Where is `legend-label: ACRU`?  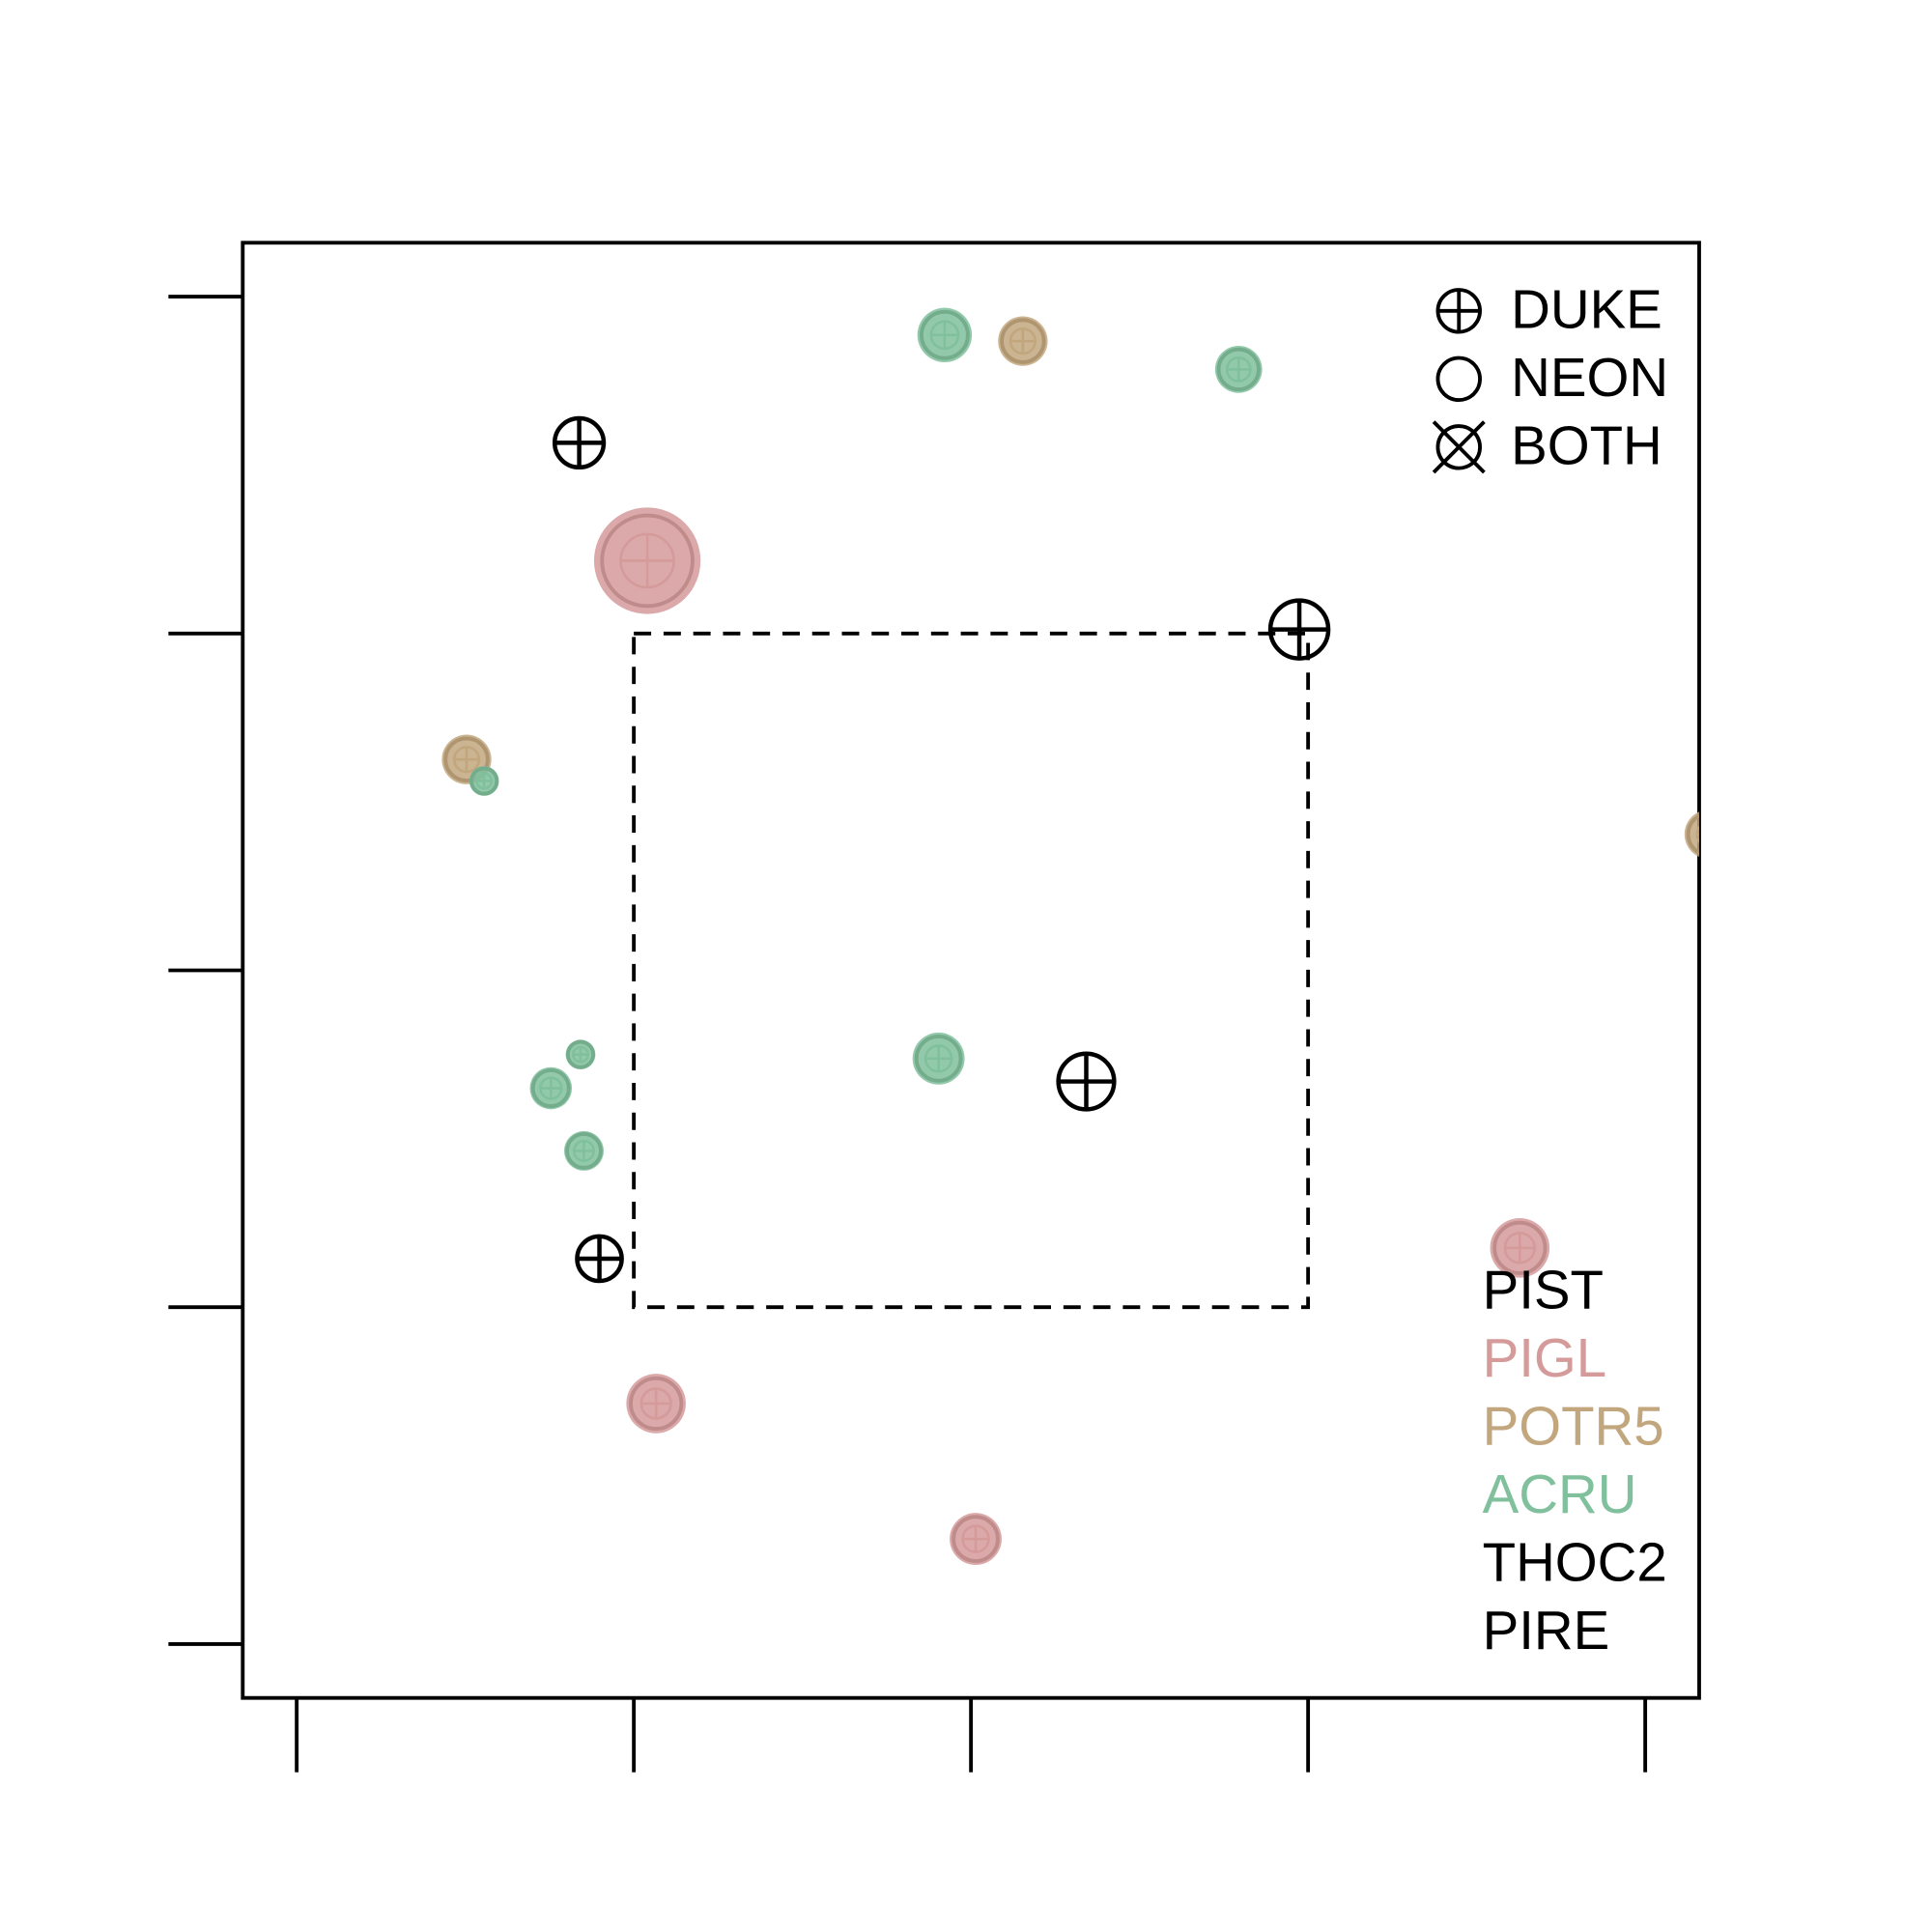
legend-label: ACRU is located at coordinates (1560, 1493).